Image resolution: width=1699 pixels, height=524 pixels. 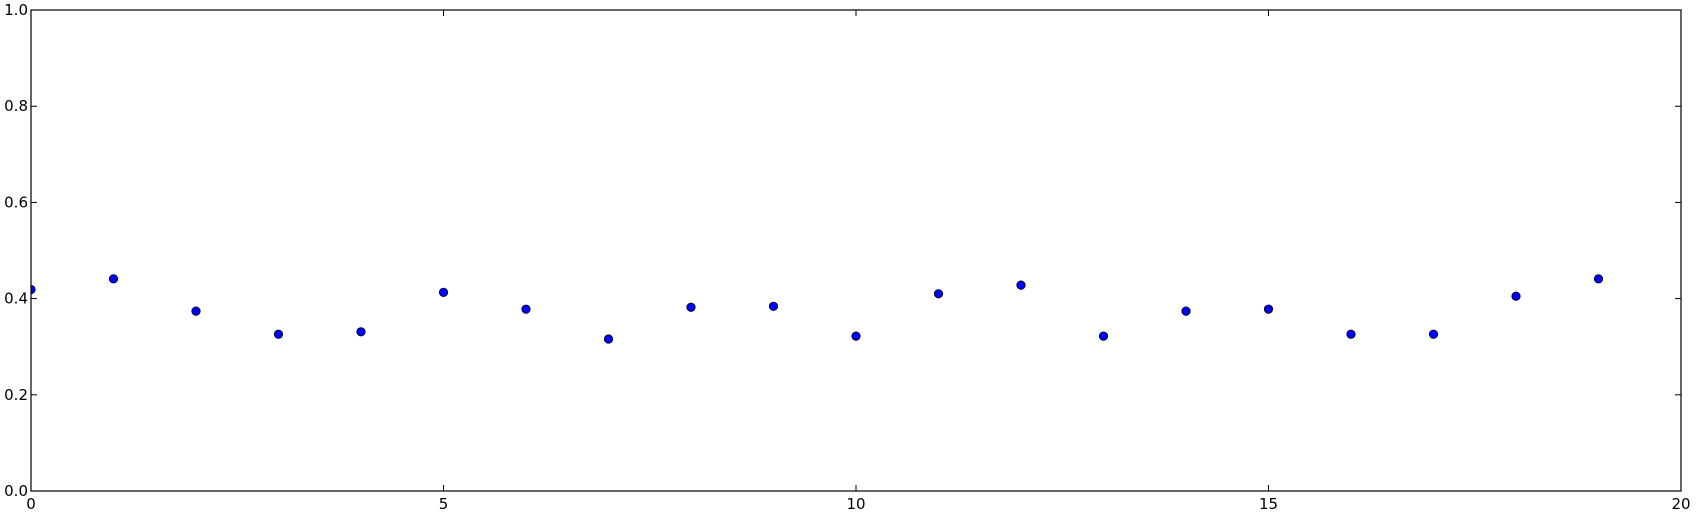 What do you see at coordinates (1268, 504) in the screenshot?
I see `x-tick-label: 15` at bounding box center [1268, 504].